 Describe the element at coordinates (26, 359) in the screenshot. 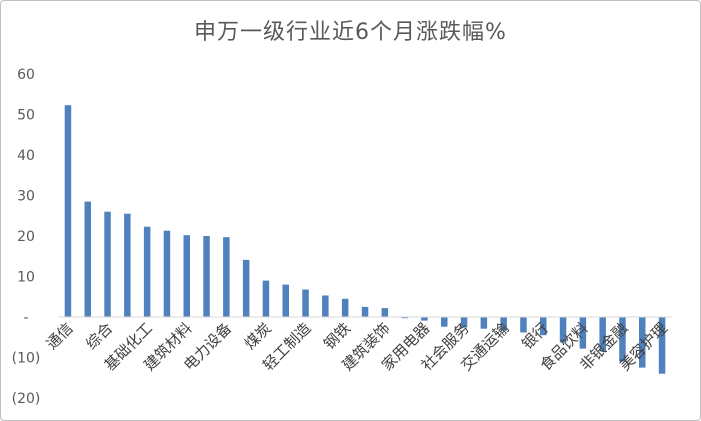

I see `y-tick-label: (10)` at that location.